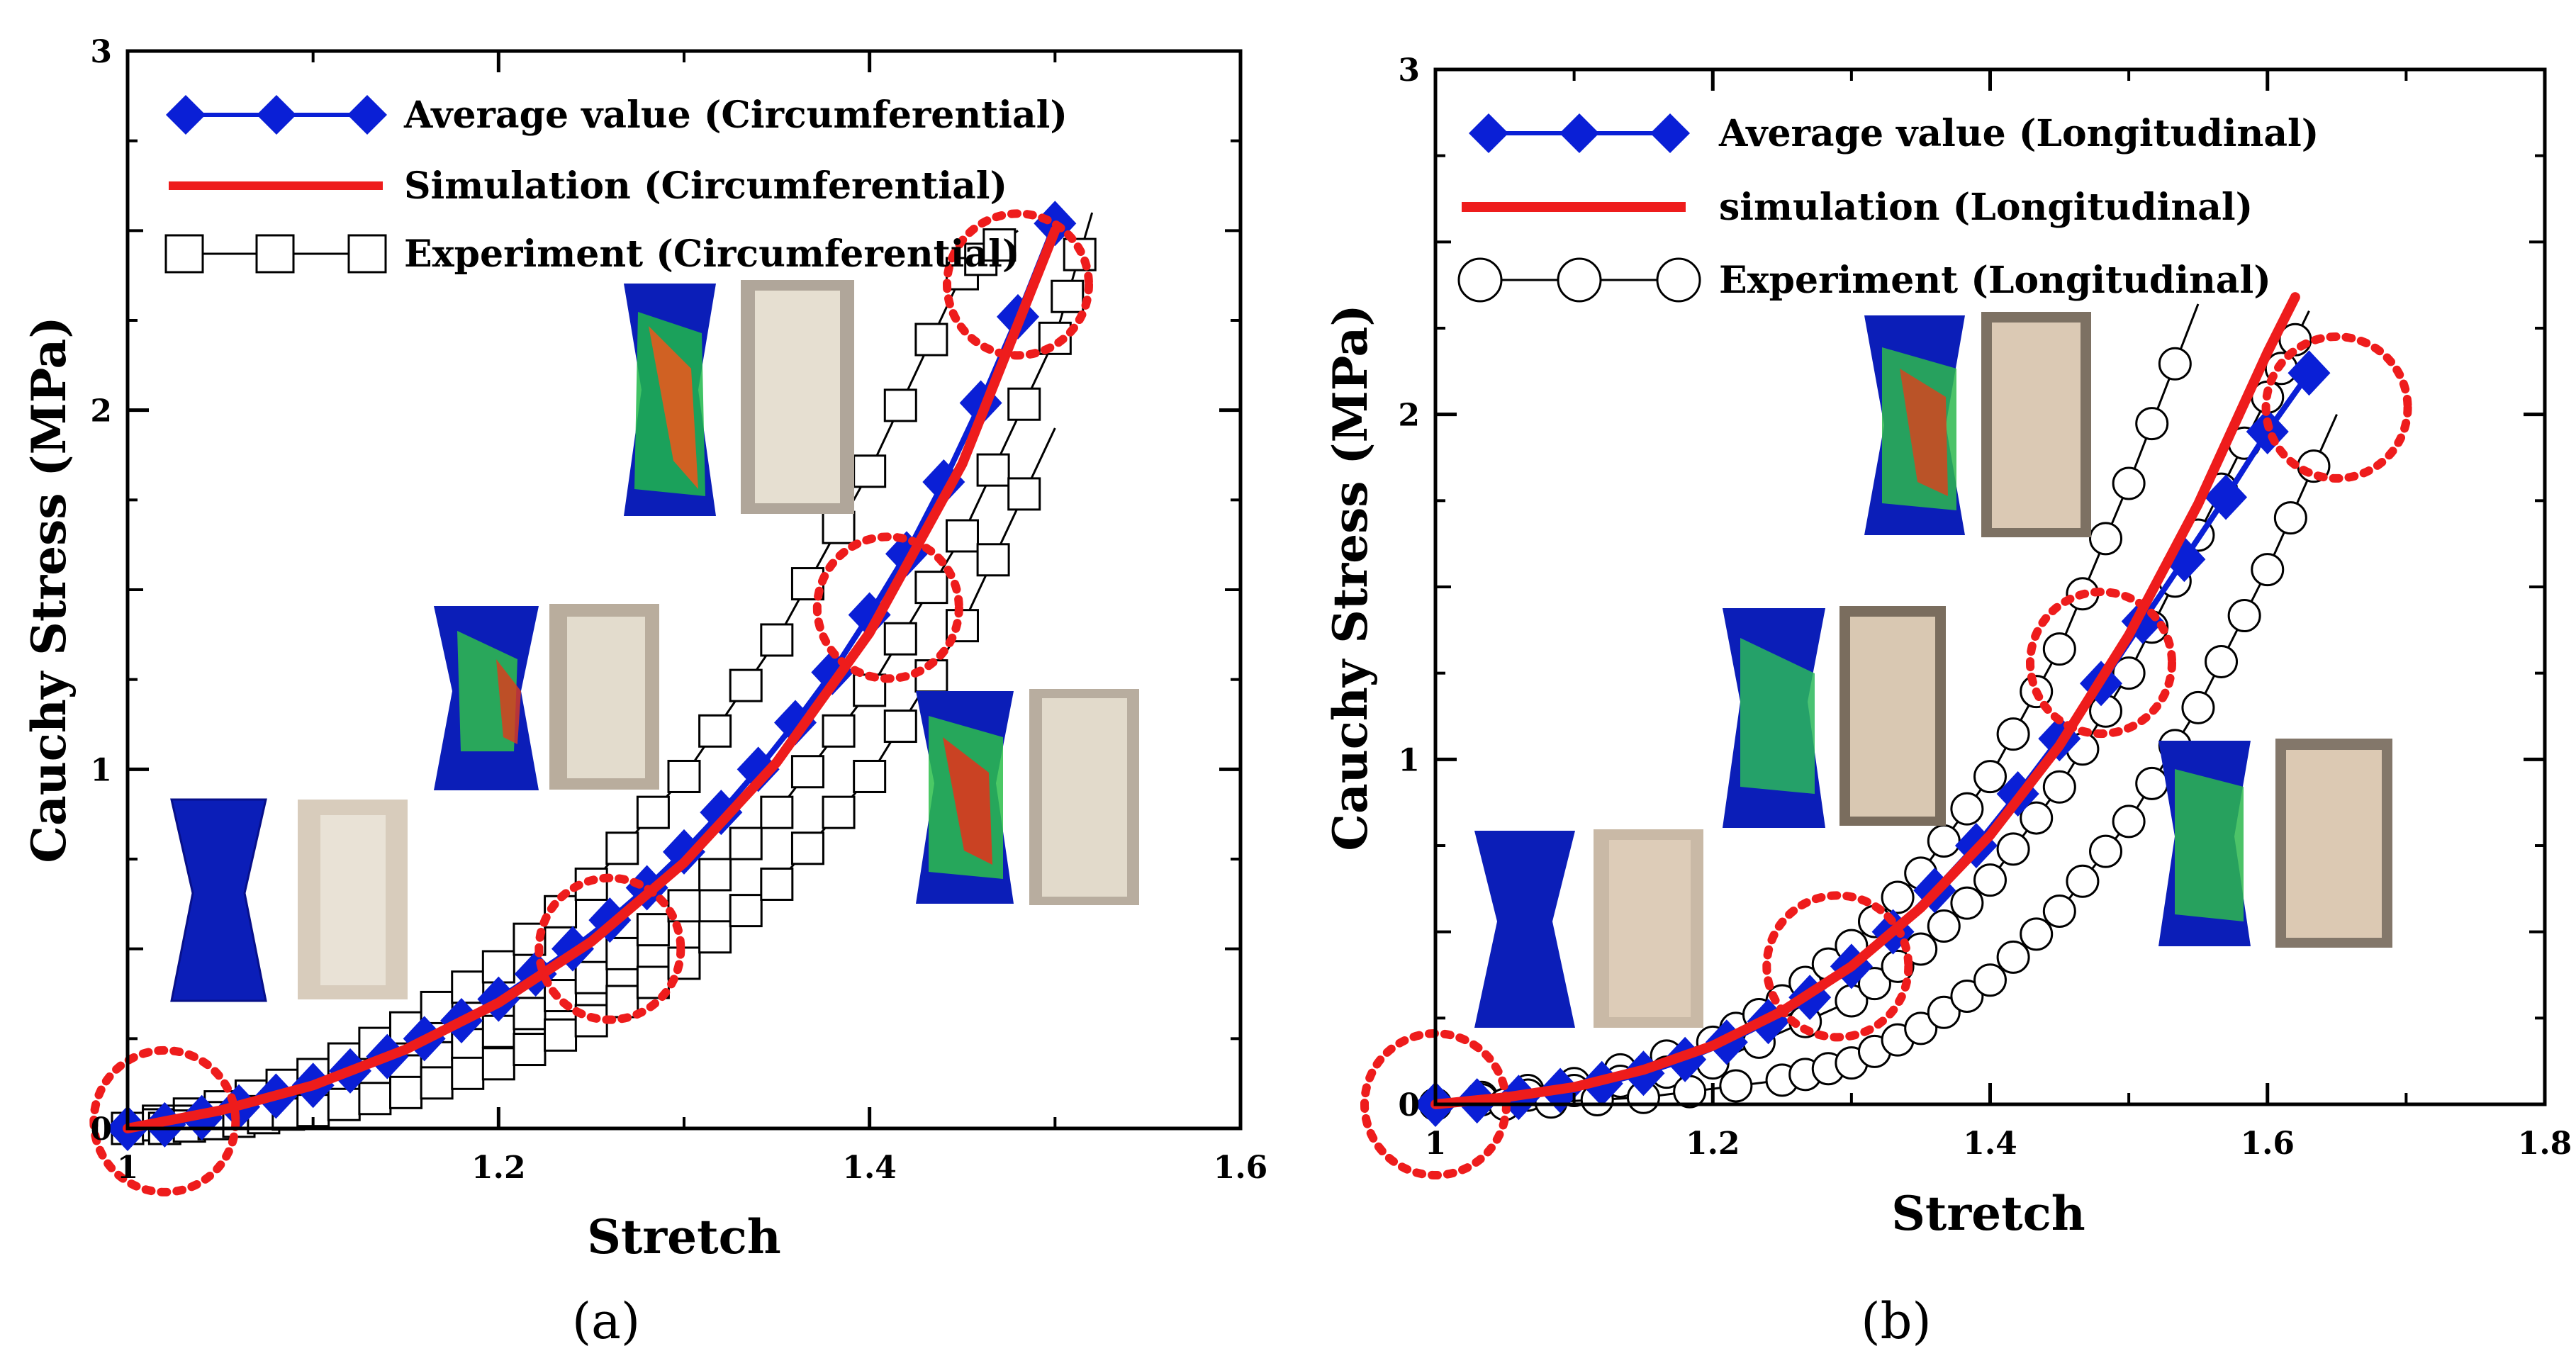 Image resolution: width=2576 pixels, height=1368 pixels. I want to click on panel-a-ylabel: Cauchy Stress (MPa), so click(49, 589).